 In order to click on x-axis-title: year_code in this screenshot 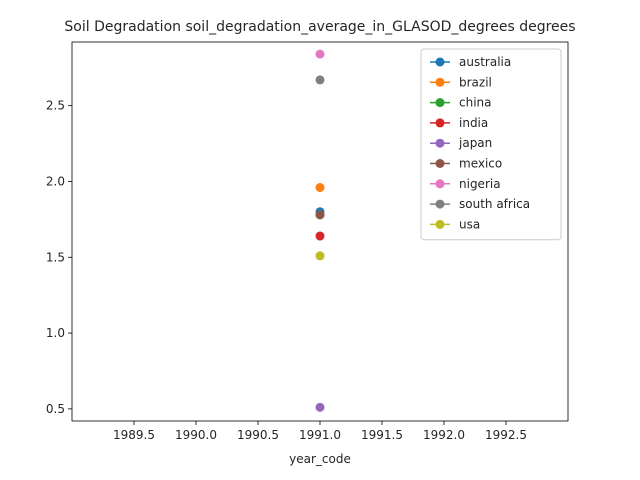, I will do `click(320, 459)`.